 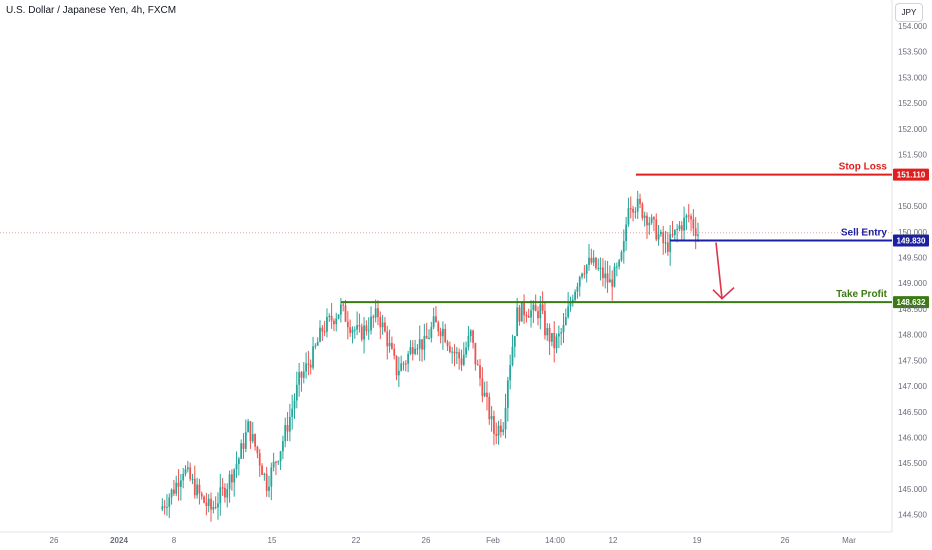 I want to click on level-price-tag: 148.632, so click(x=911, y=302).